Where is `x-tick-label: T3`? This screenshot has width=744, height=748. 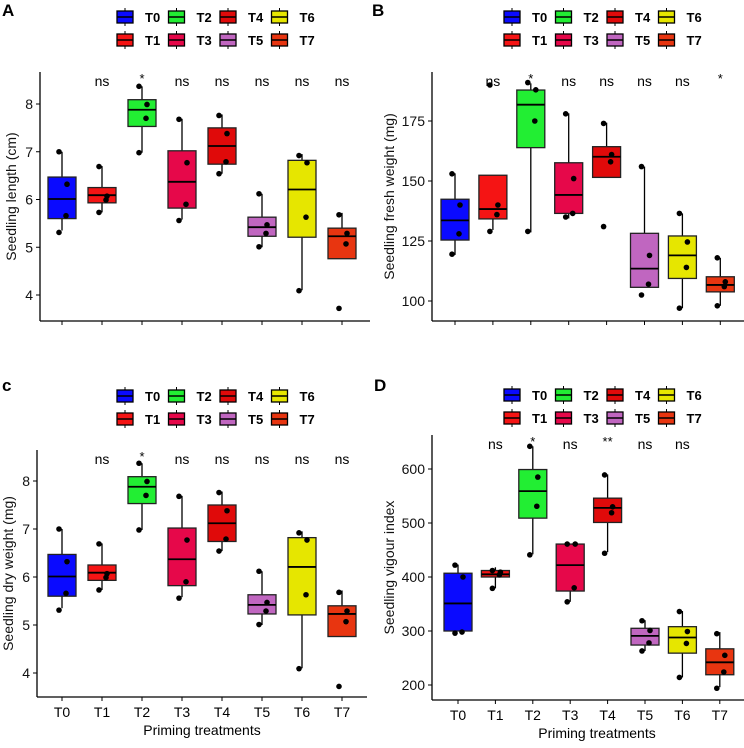 x-tick-label: T3 is located at coordinates (182, 712).